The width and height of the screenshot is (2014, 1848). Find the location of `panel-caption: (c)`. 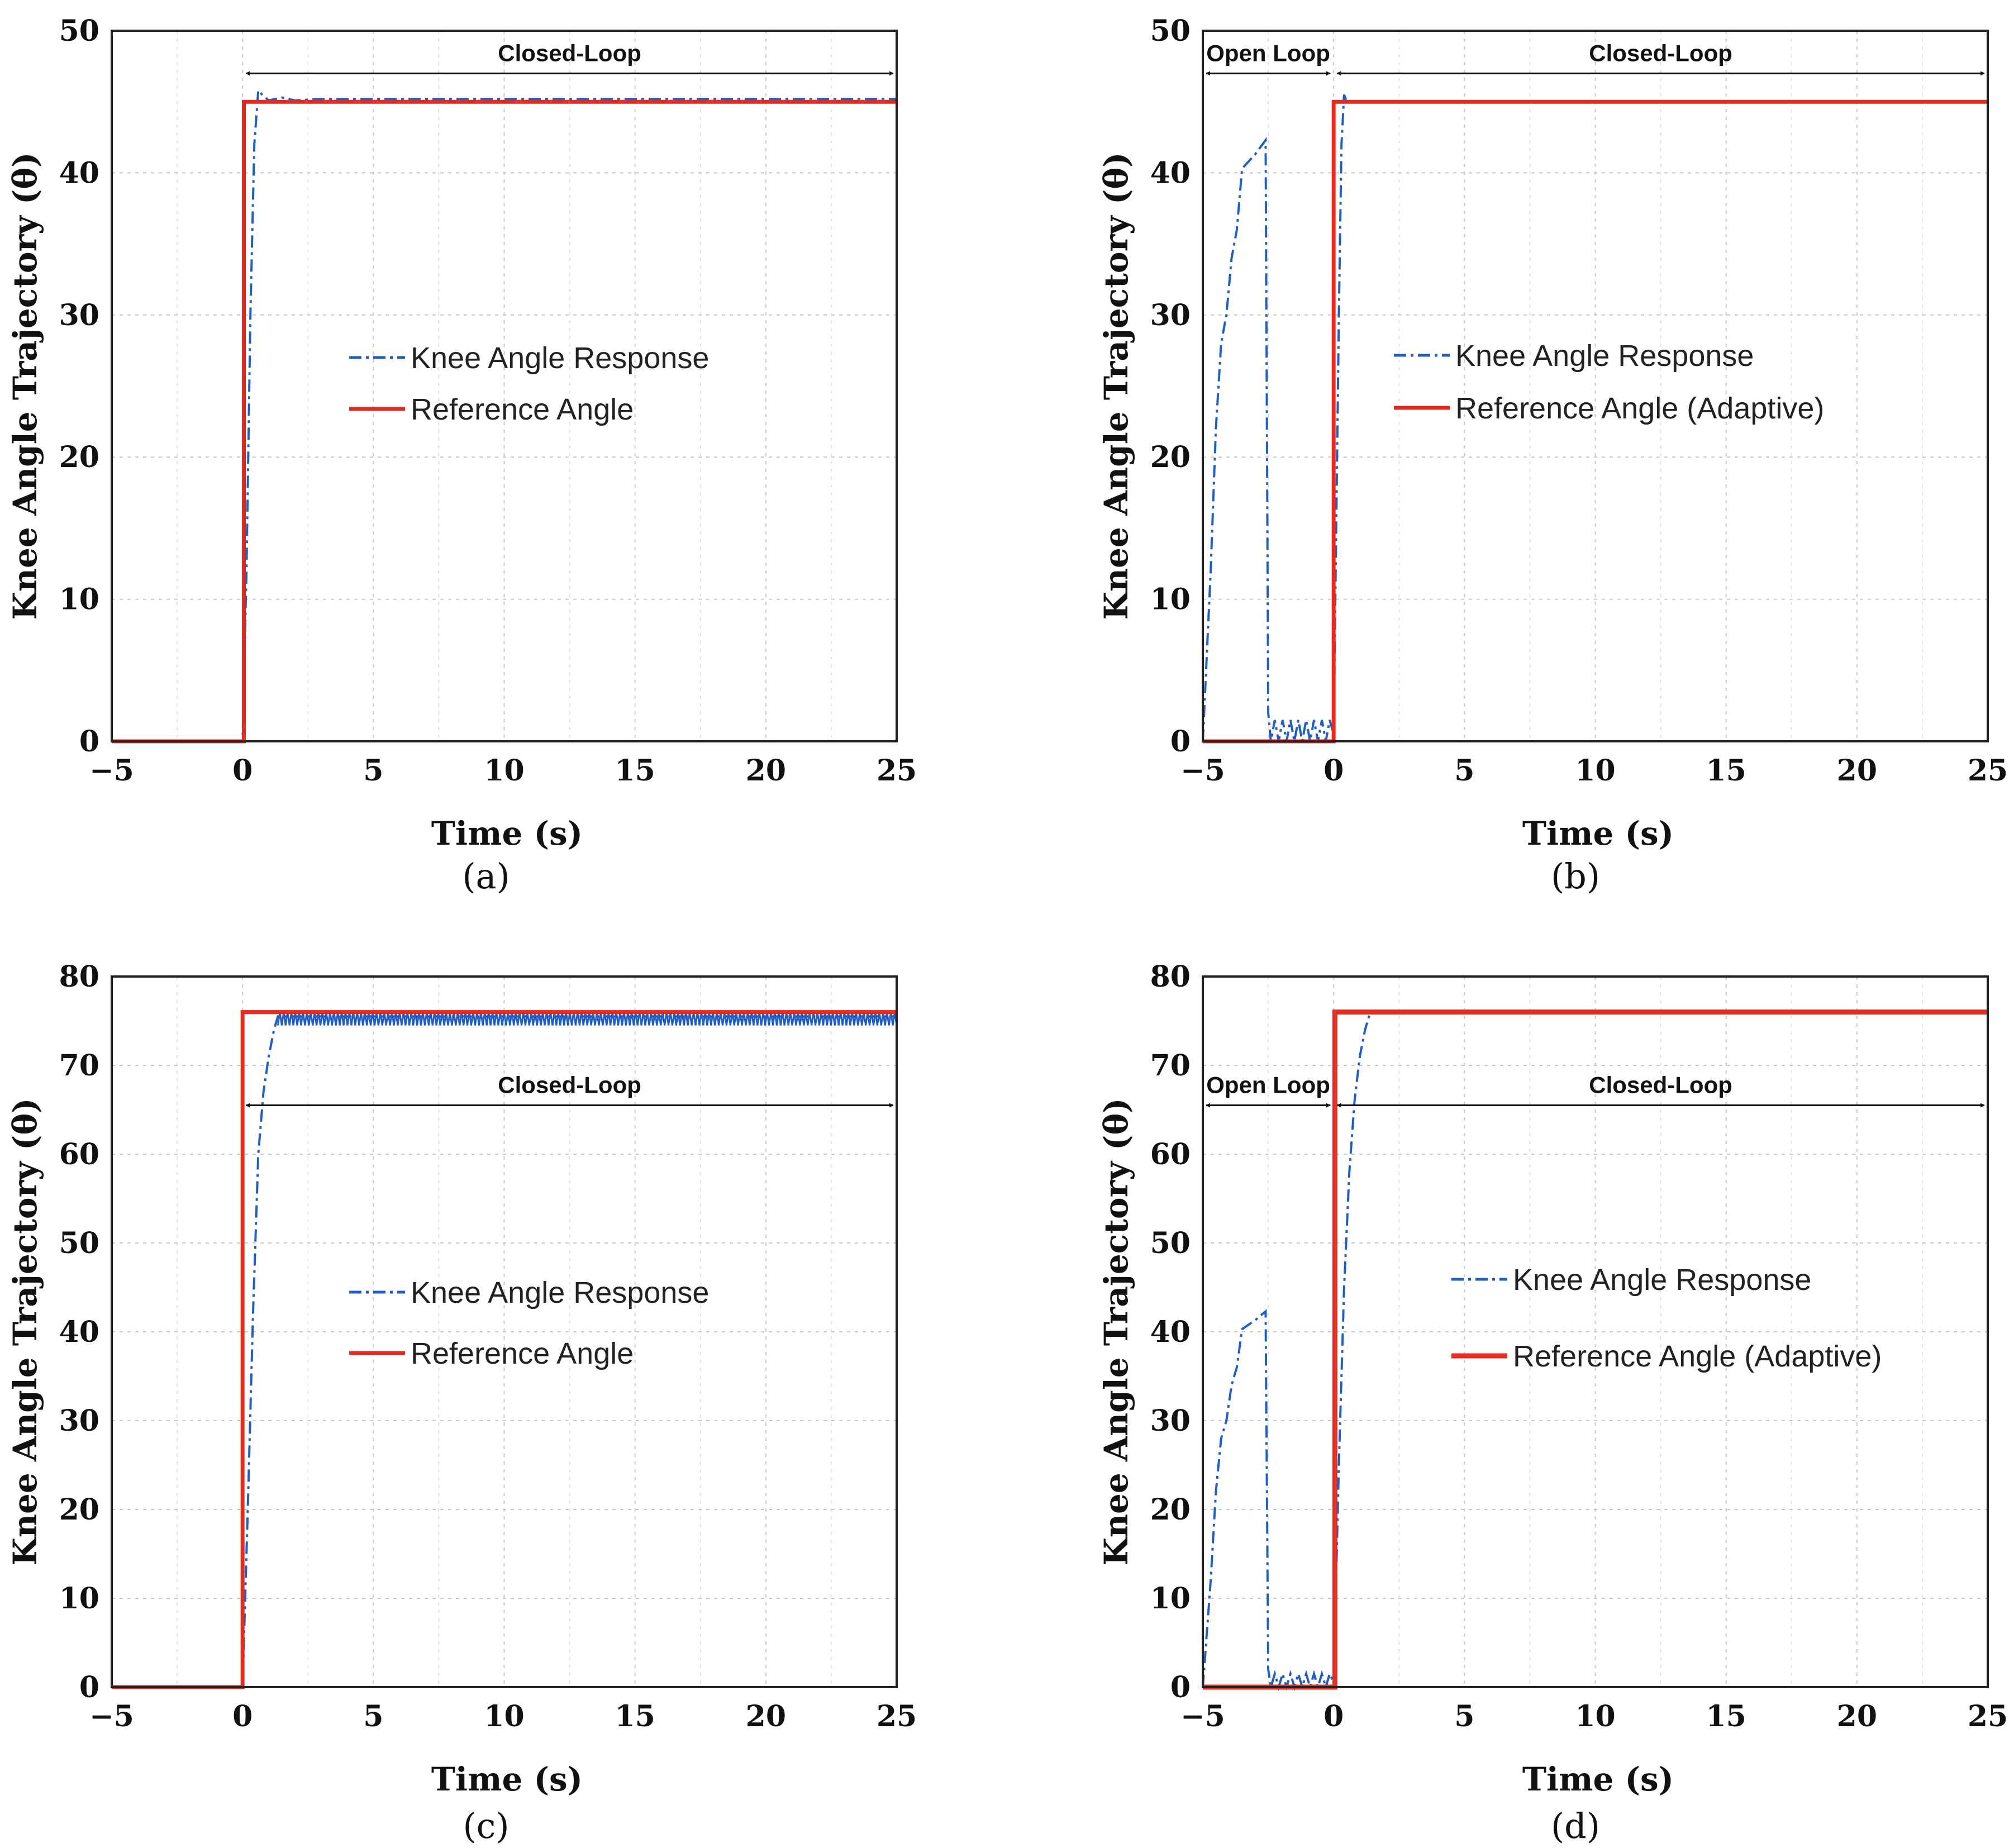

panel-caption: (c) is located at coordinates (486, 1826).